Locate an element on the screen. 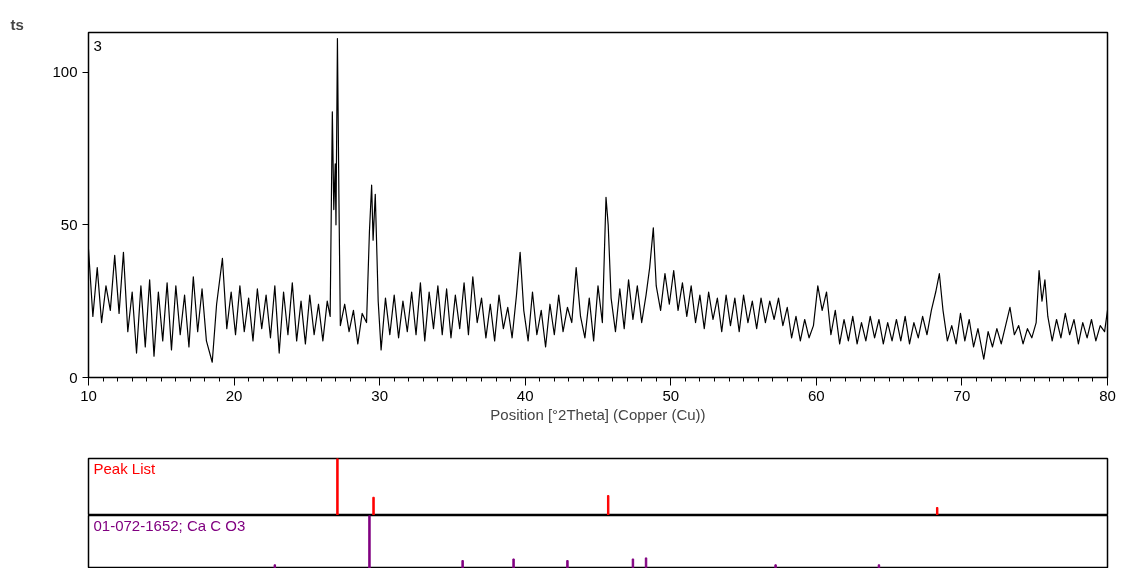 This screenshot has height=568, width=1122. y-tick-label: 100 is located at coordinates (65, 72).